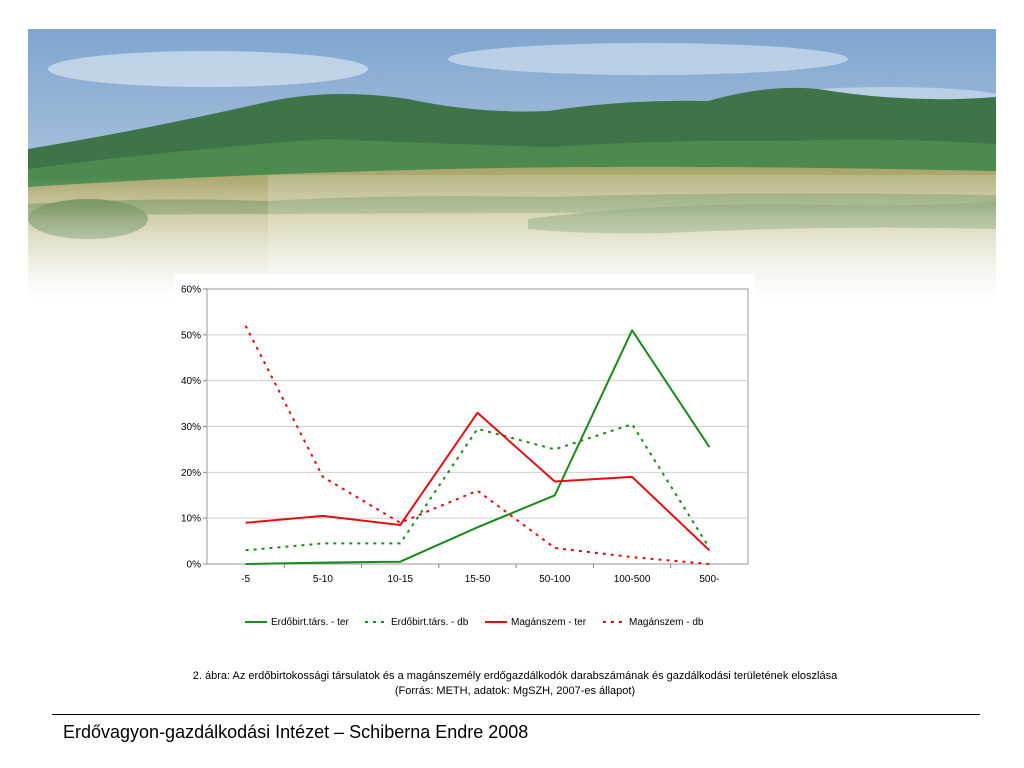 The width and height of the screenshot is (1024, 768). I want to click on y-tick-label: 30%, so click(191, 427).